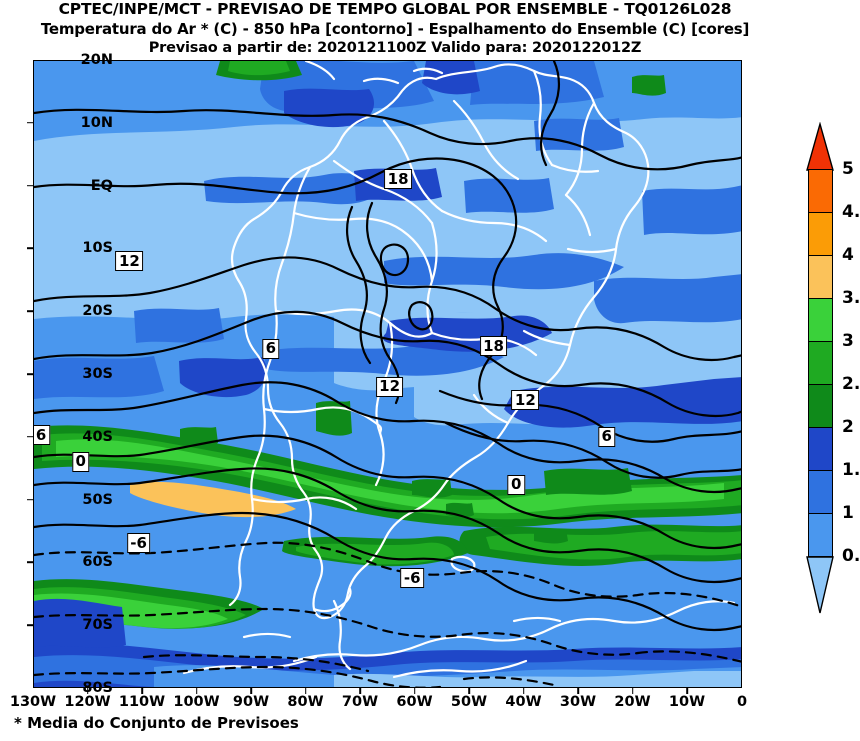  Describe the element at coordinates (848, 169) in the screenshot. I see `colorbar-tick-label: 5` at that location.